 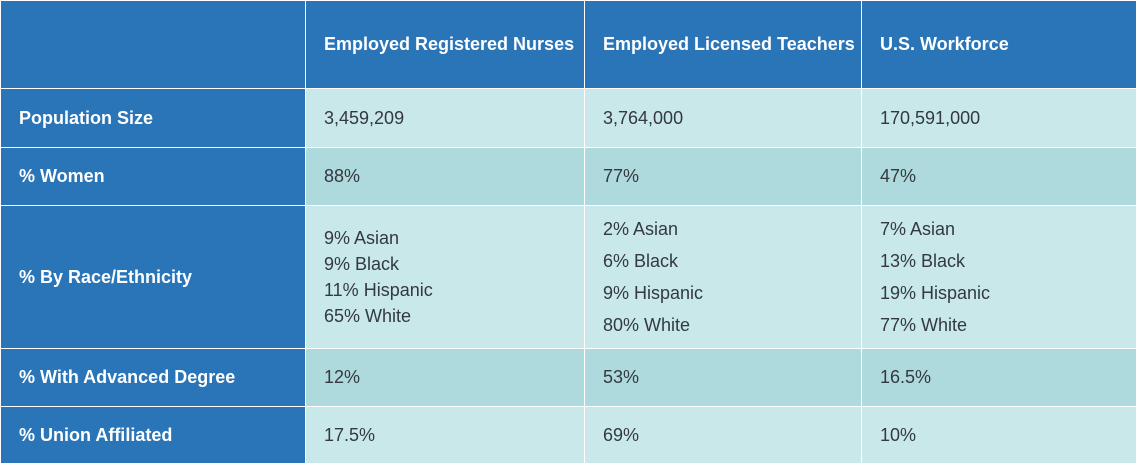 I want to click on cell-race-nurses: 9% Asian 9% Black 11% Hispanic 65% White, so click(x=445, y=277).